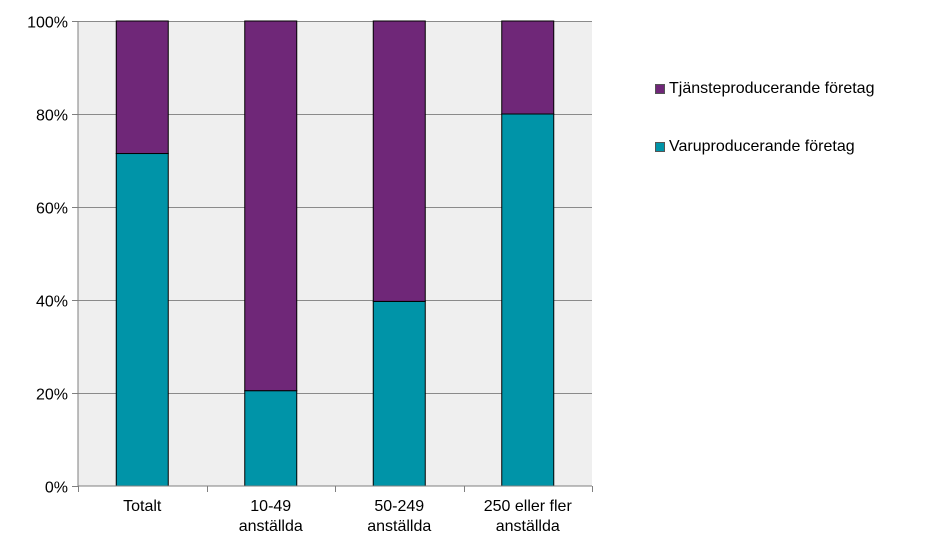 The height and width of the screenshot is (540, 934). Describe the element at coordinates (52, 395) in the screenshot. I see `y-tick-label: 20%` at that location.